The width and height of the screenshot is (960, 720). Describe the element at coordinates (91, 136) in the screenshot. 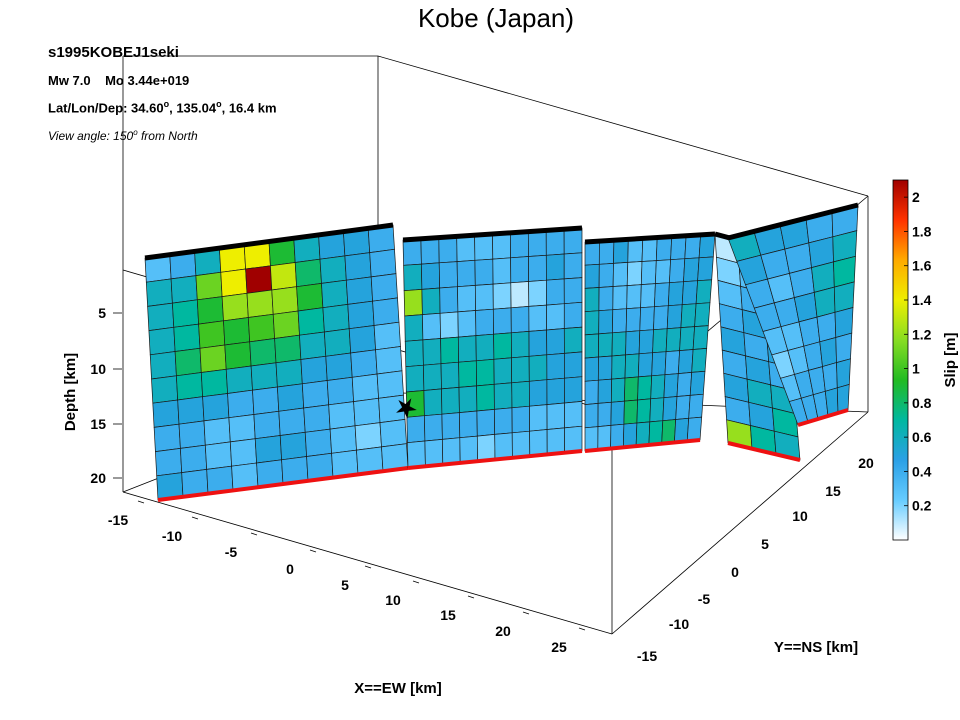

I see `view-angle-label: View angle: 150` at that location.